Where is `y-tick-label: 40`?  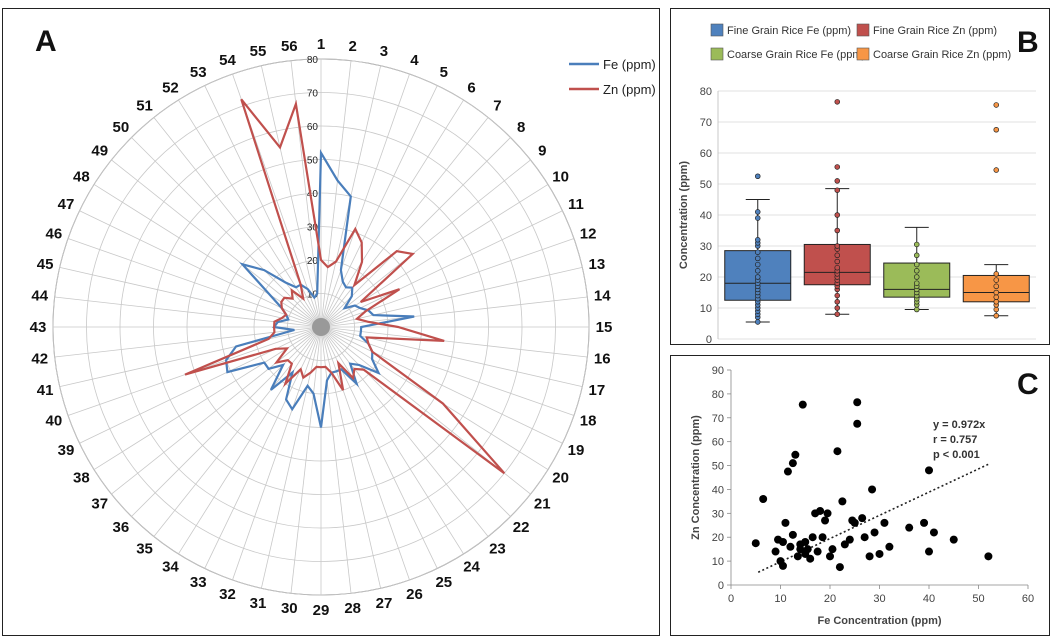
y-tick-label: 40 is located at coordinates (706, 216).